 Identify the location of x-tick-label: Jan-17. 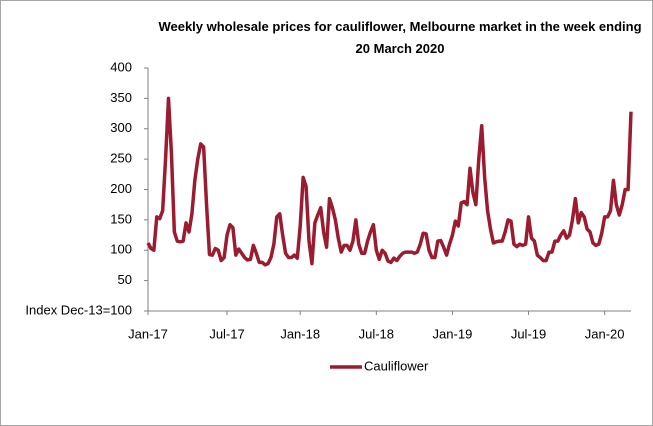
(148, 333).